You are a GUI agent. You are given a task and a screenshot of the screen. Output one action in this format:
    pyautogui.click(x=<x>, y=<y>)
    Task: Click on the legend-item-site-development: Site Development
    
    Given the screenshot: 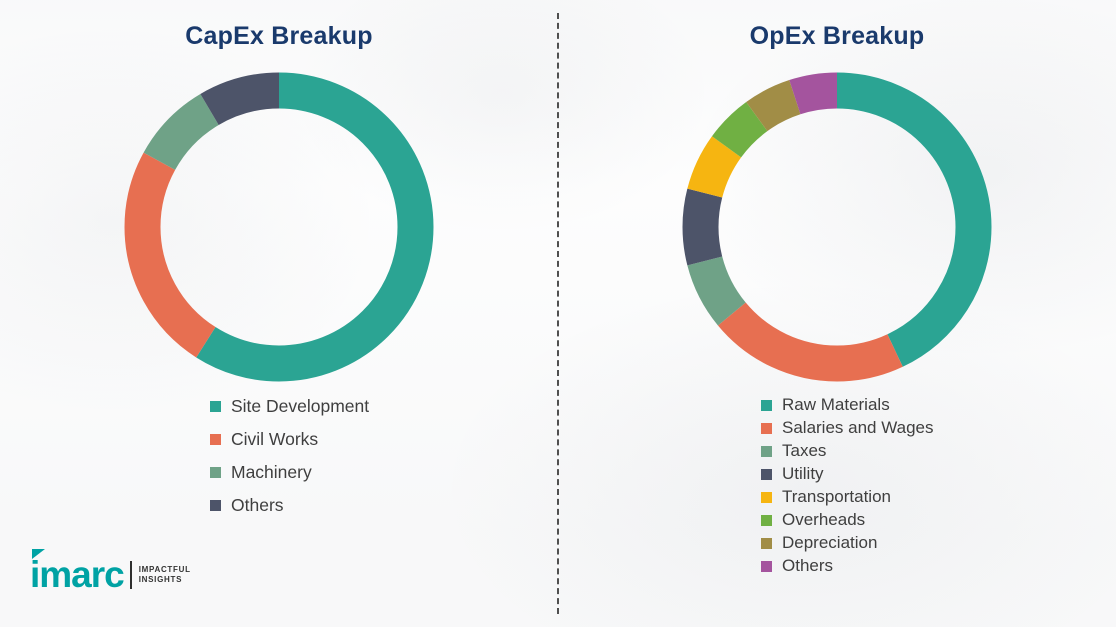 What is the action you would take?
    pyautogui.click(x=289, y=406)
    